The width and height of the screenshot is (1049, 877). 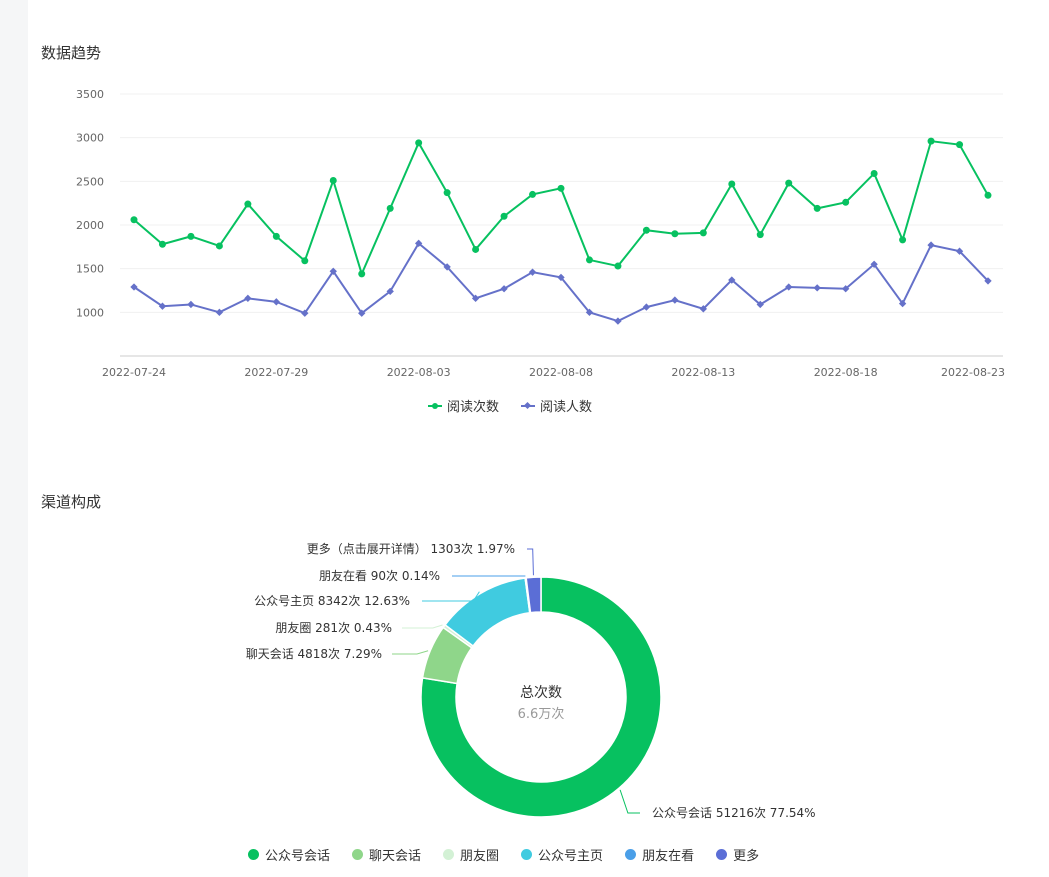 What do you see at coordinates (90, 94) in the screenshot?
I see `y-tick-label: 3500` at bounding box center [90, 94].